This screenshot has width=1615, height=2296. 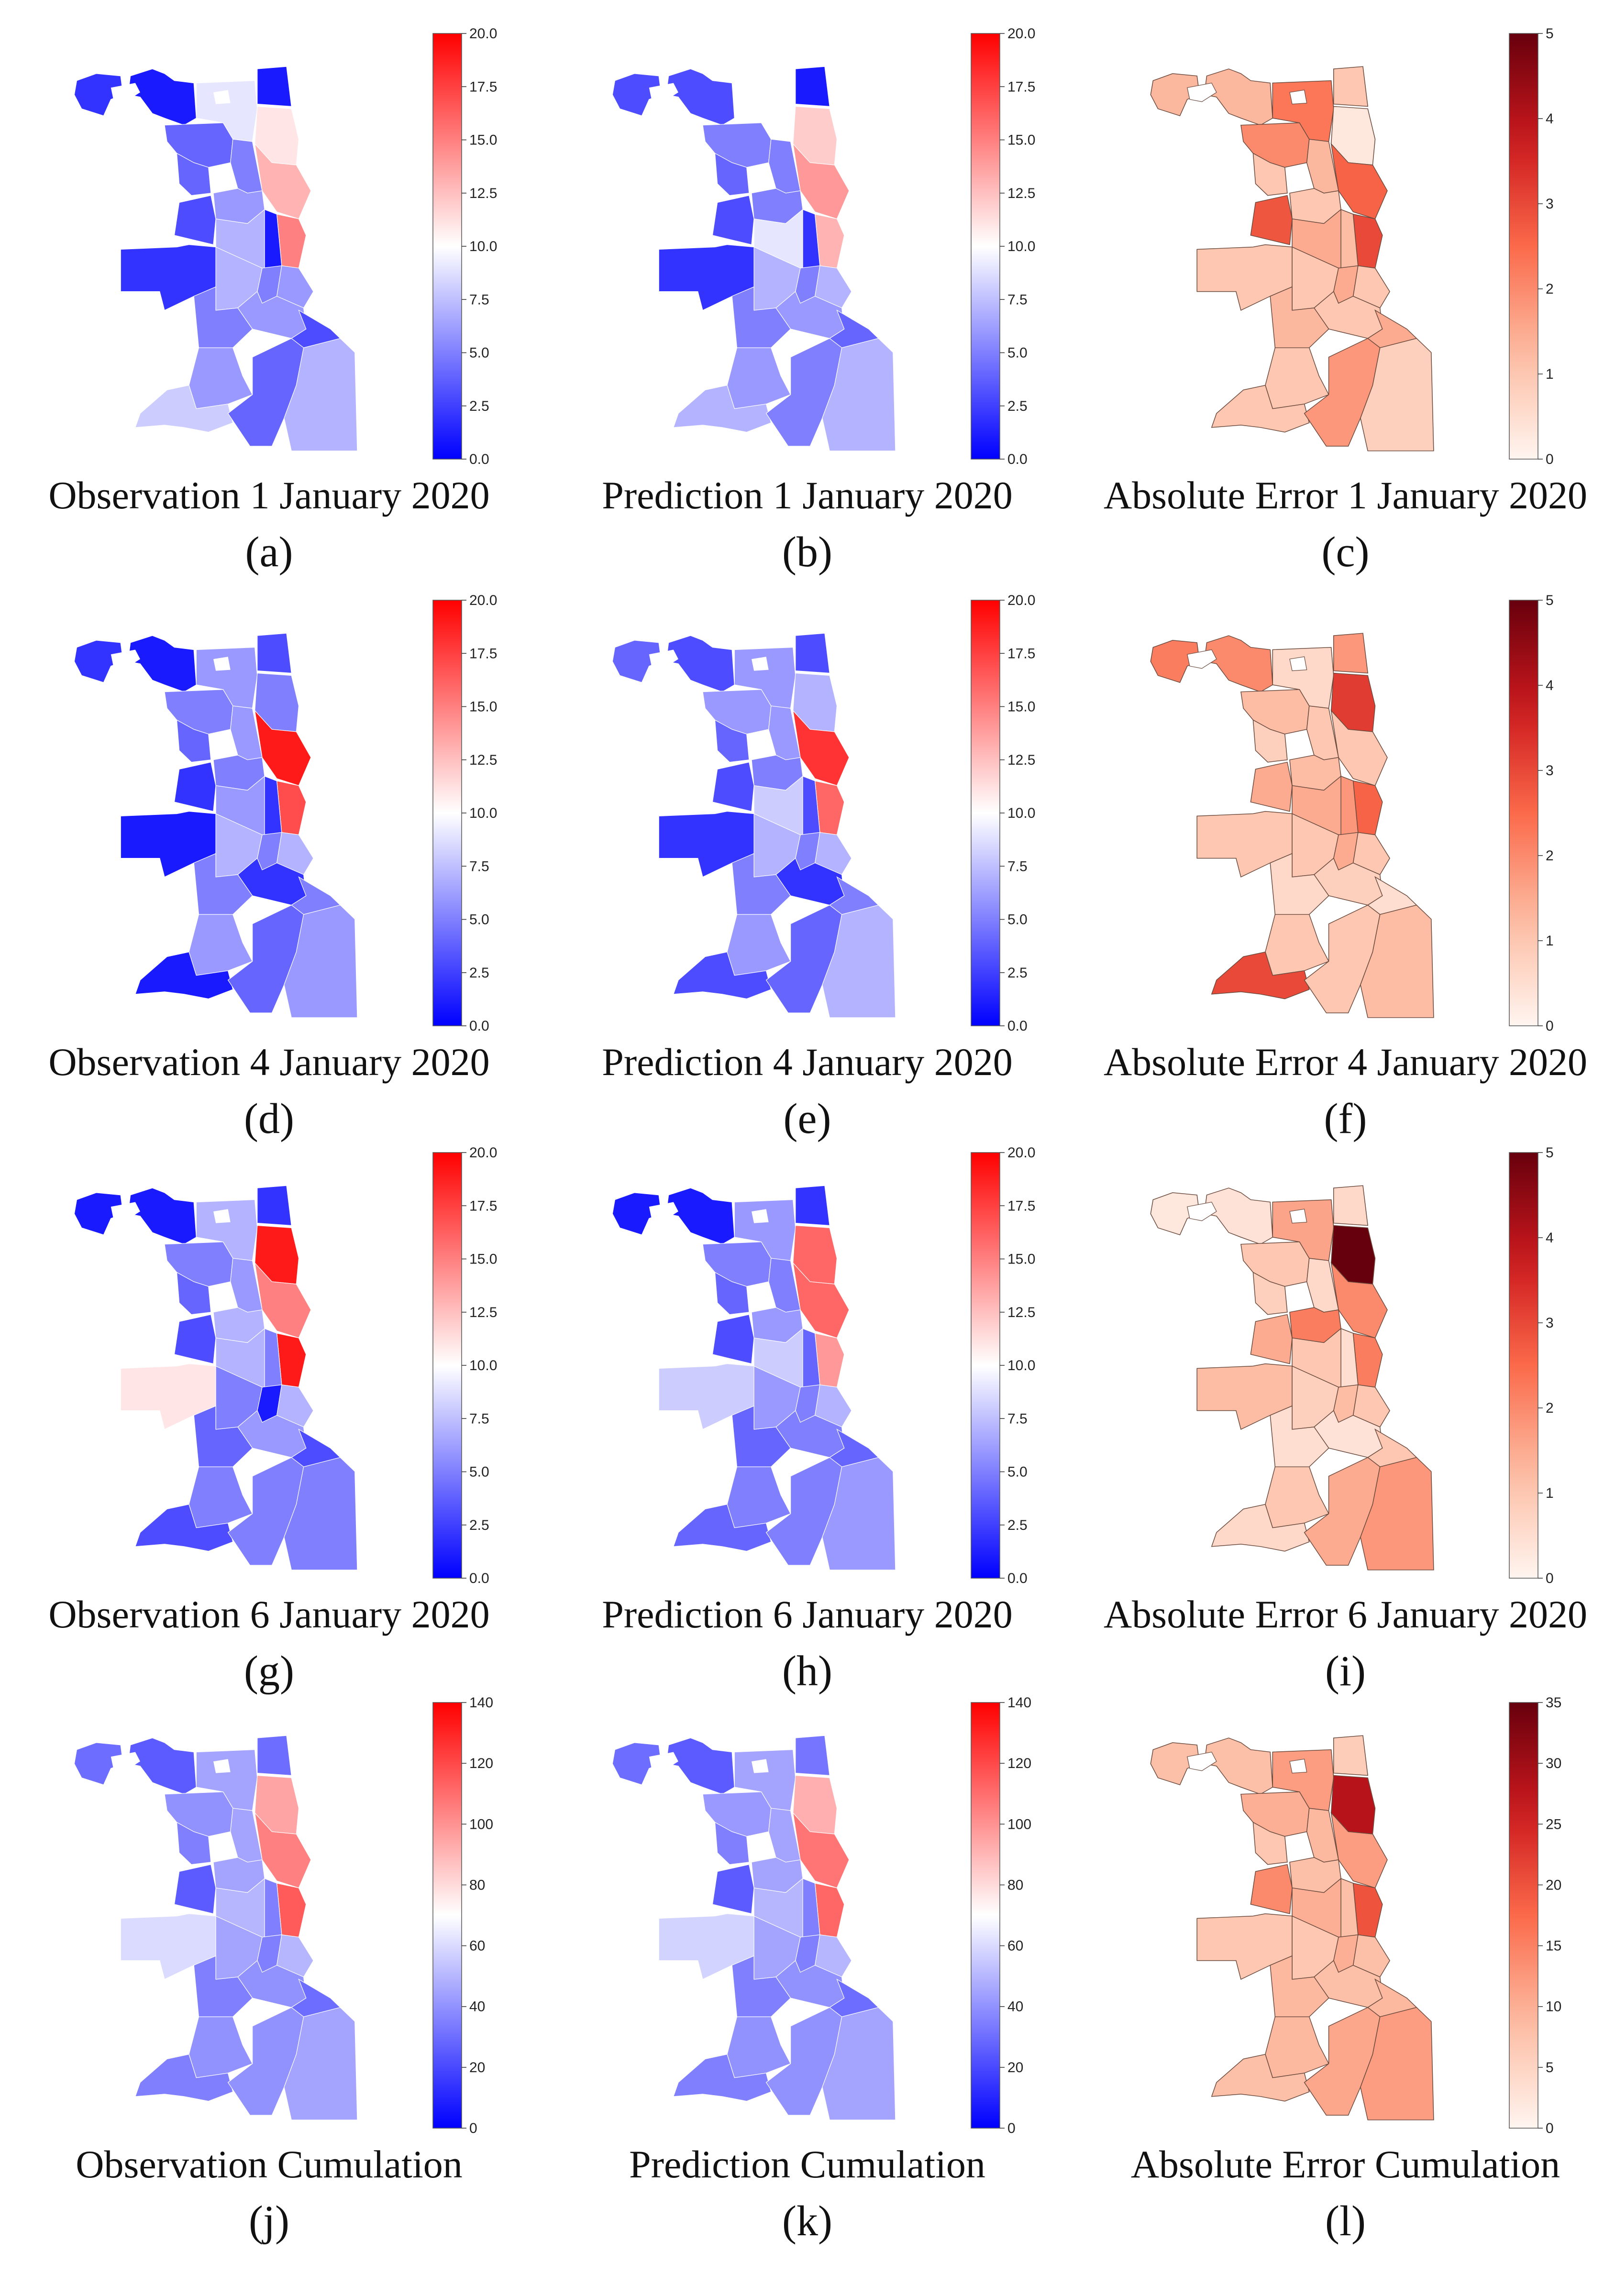 What do you see at coordinates (807, 1062) in the screenshot?
I see `caption-e: Prediction 4 January 2020` at bounding box center [807, 1062].